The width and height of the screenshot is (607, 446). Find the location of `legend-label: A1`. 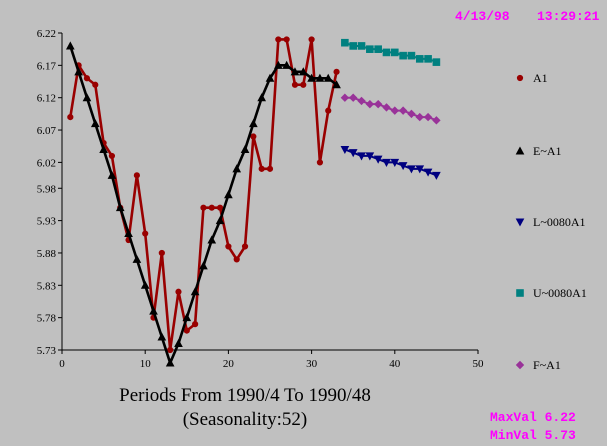

legend-label: A1 is located at coordinates (540, 78).